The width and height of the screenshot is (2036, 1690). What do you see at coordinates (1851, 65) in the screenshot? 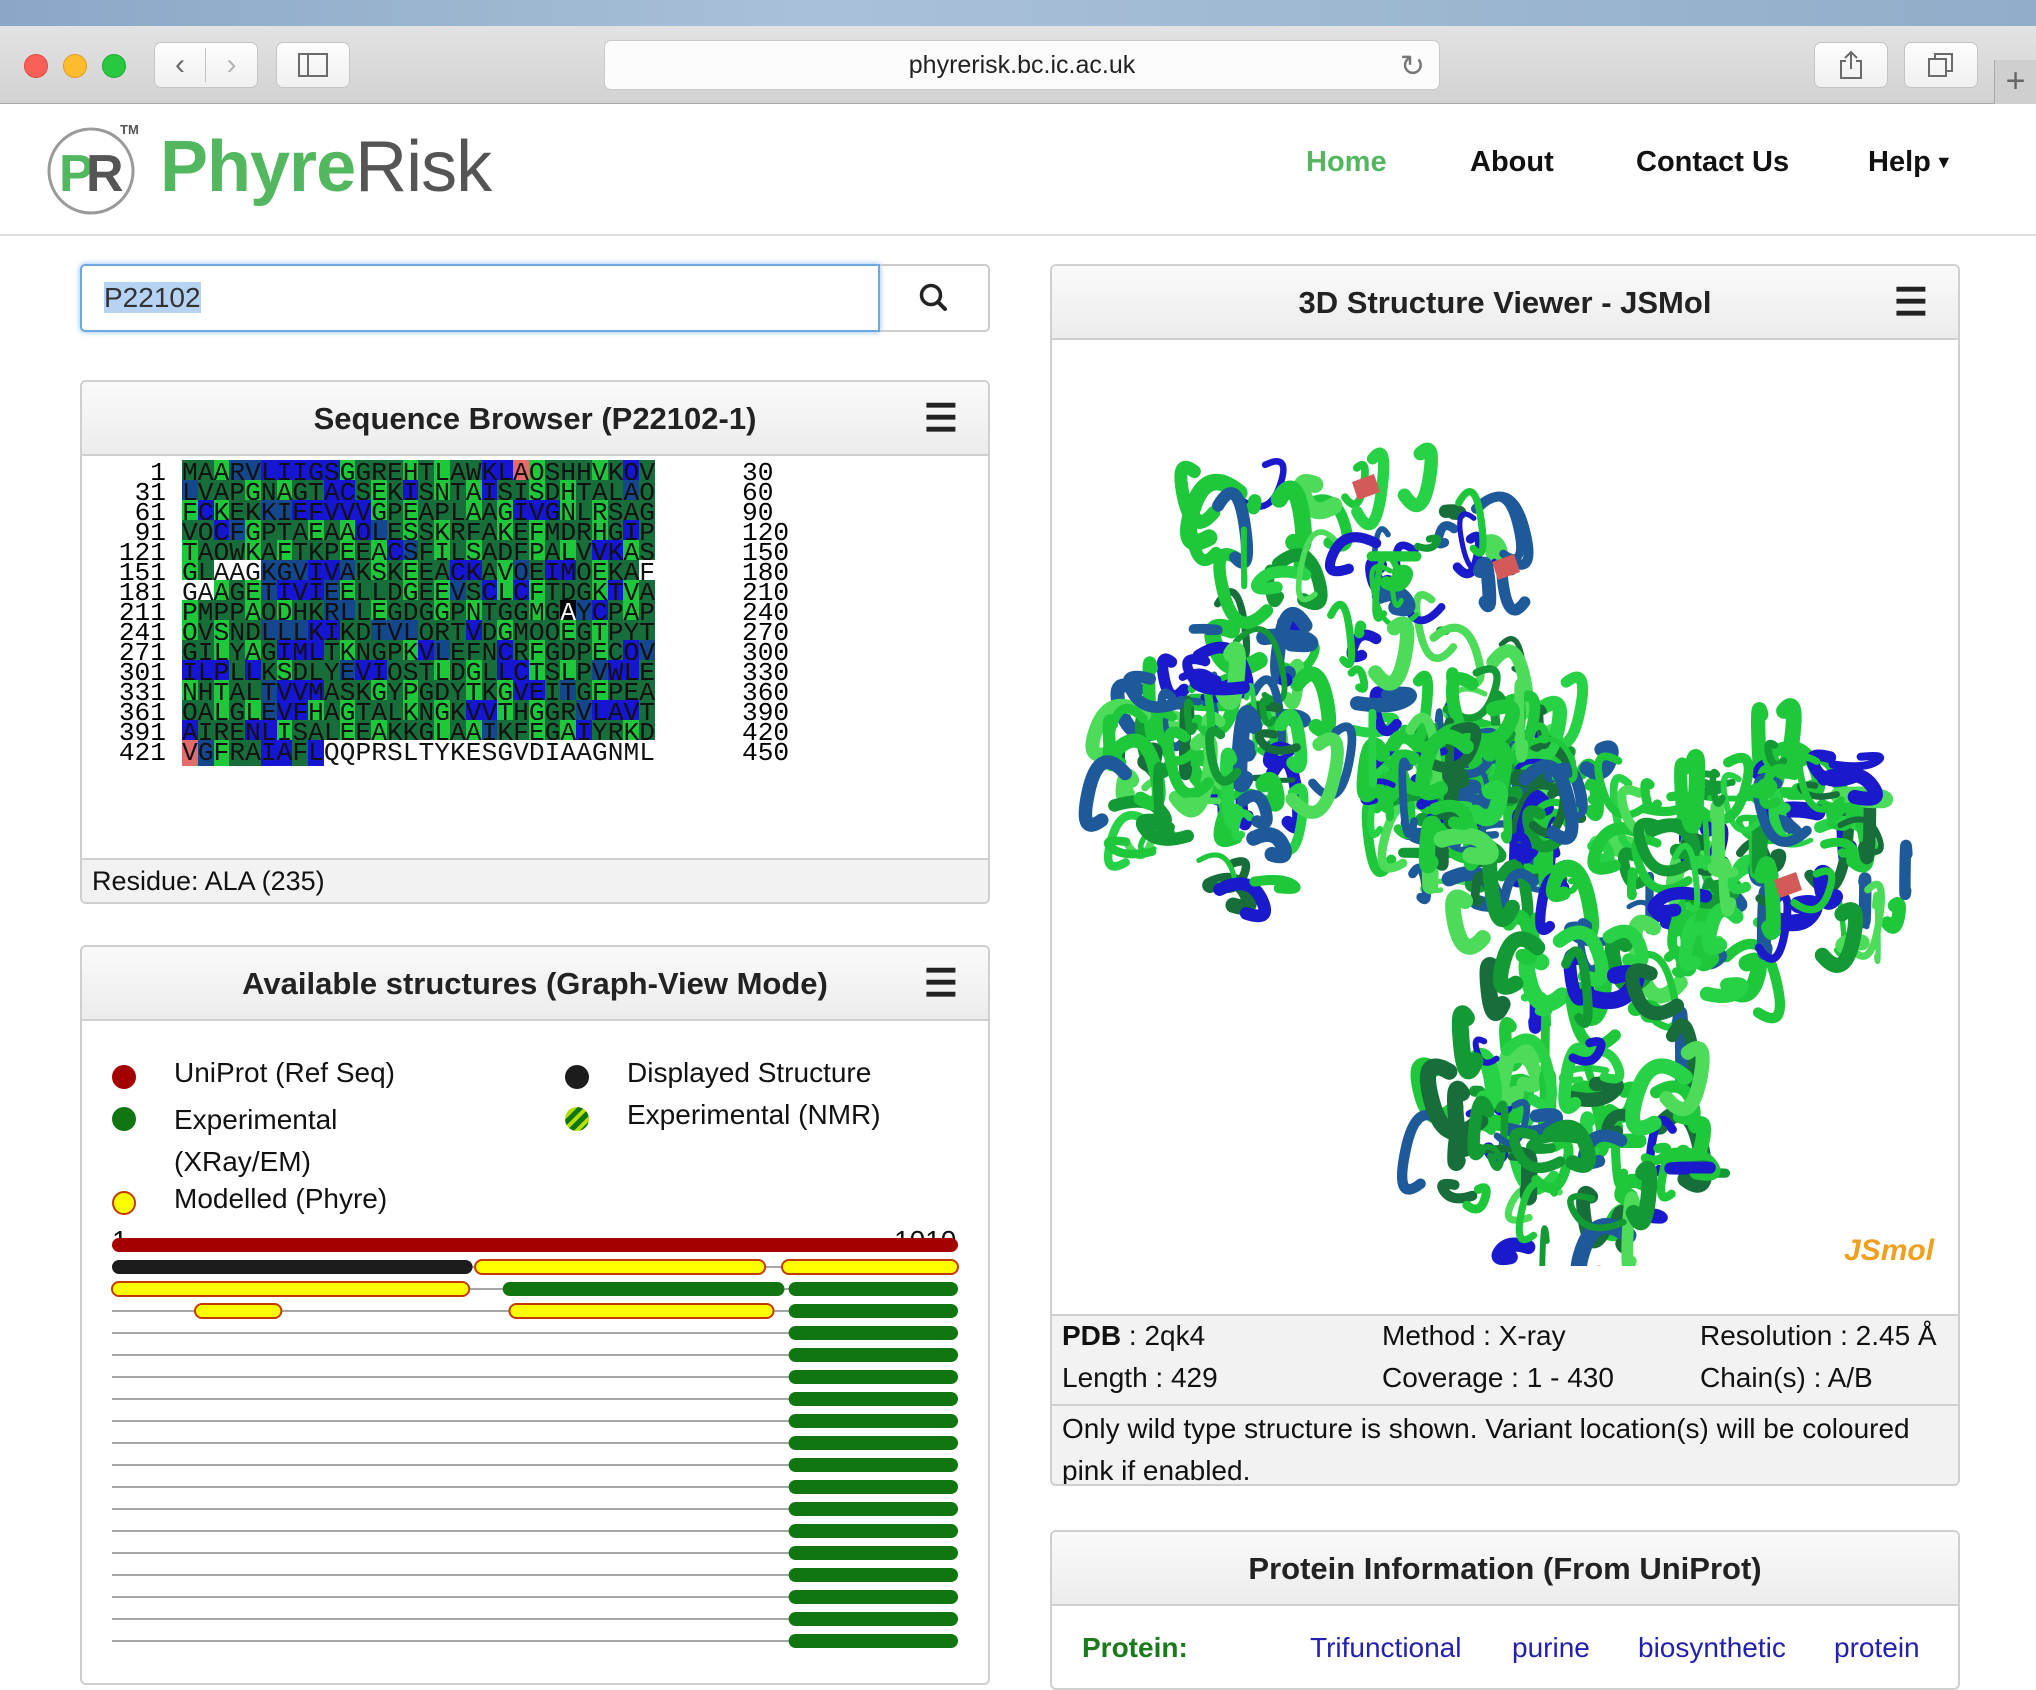
I see `share-button` at bounding box center [1851, 65].